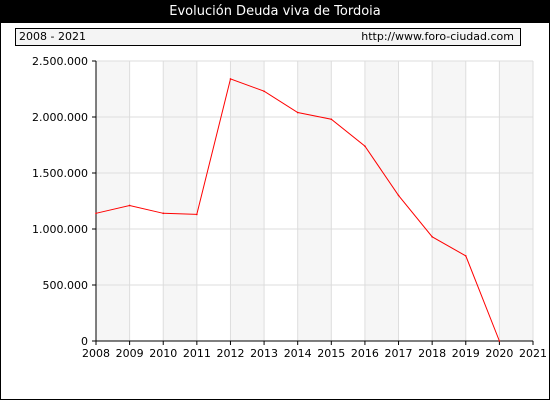 Image resolution: width=550 pixels, height=400 pixels. Describe the element at coordinates (399, 353) in the screenshot. I see `x-tick-label: 2017` at that location.